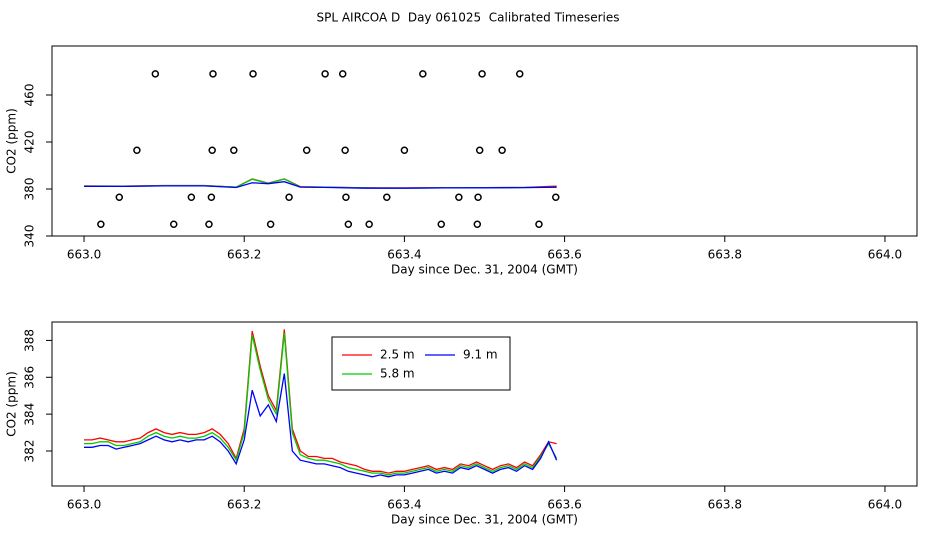  I want to click on legend-label: 5.8 m, so click(397, 374).